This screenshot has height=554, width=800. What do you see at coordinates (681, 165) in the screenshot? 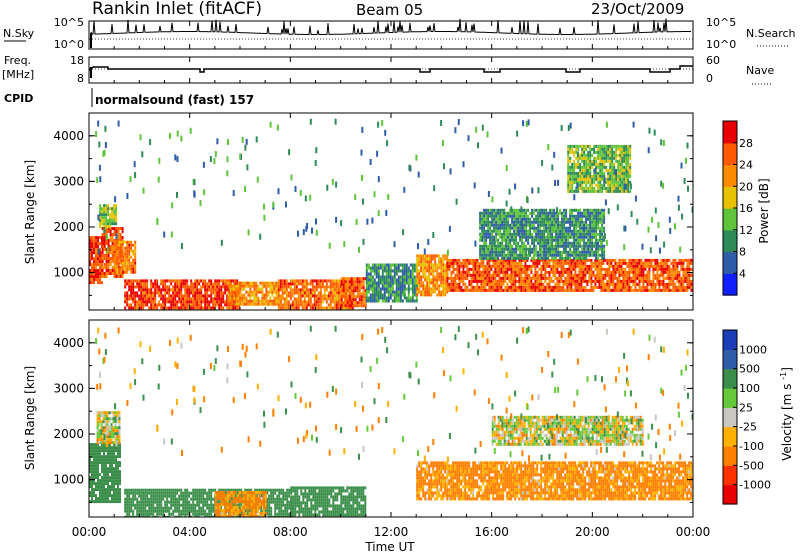
I see `power-scatter-cell` at bounding box center [681, 165].